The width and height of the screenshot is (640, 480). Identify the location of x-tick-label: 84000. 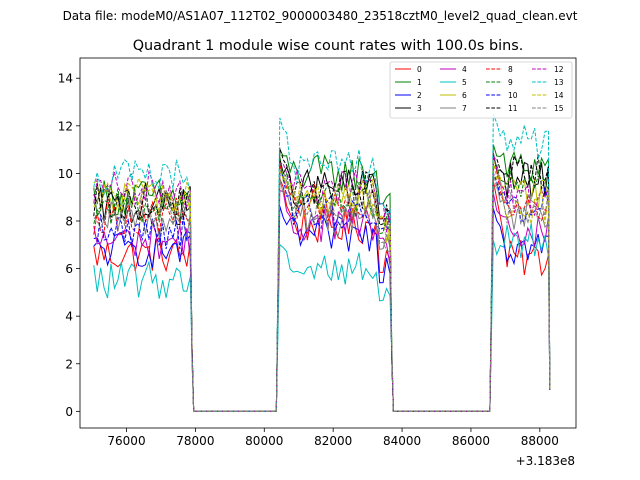
(402, 441).